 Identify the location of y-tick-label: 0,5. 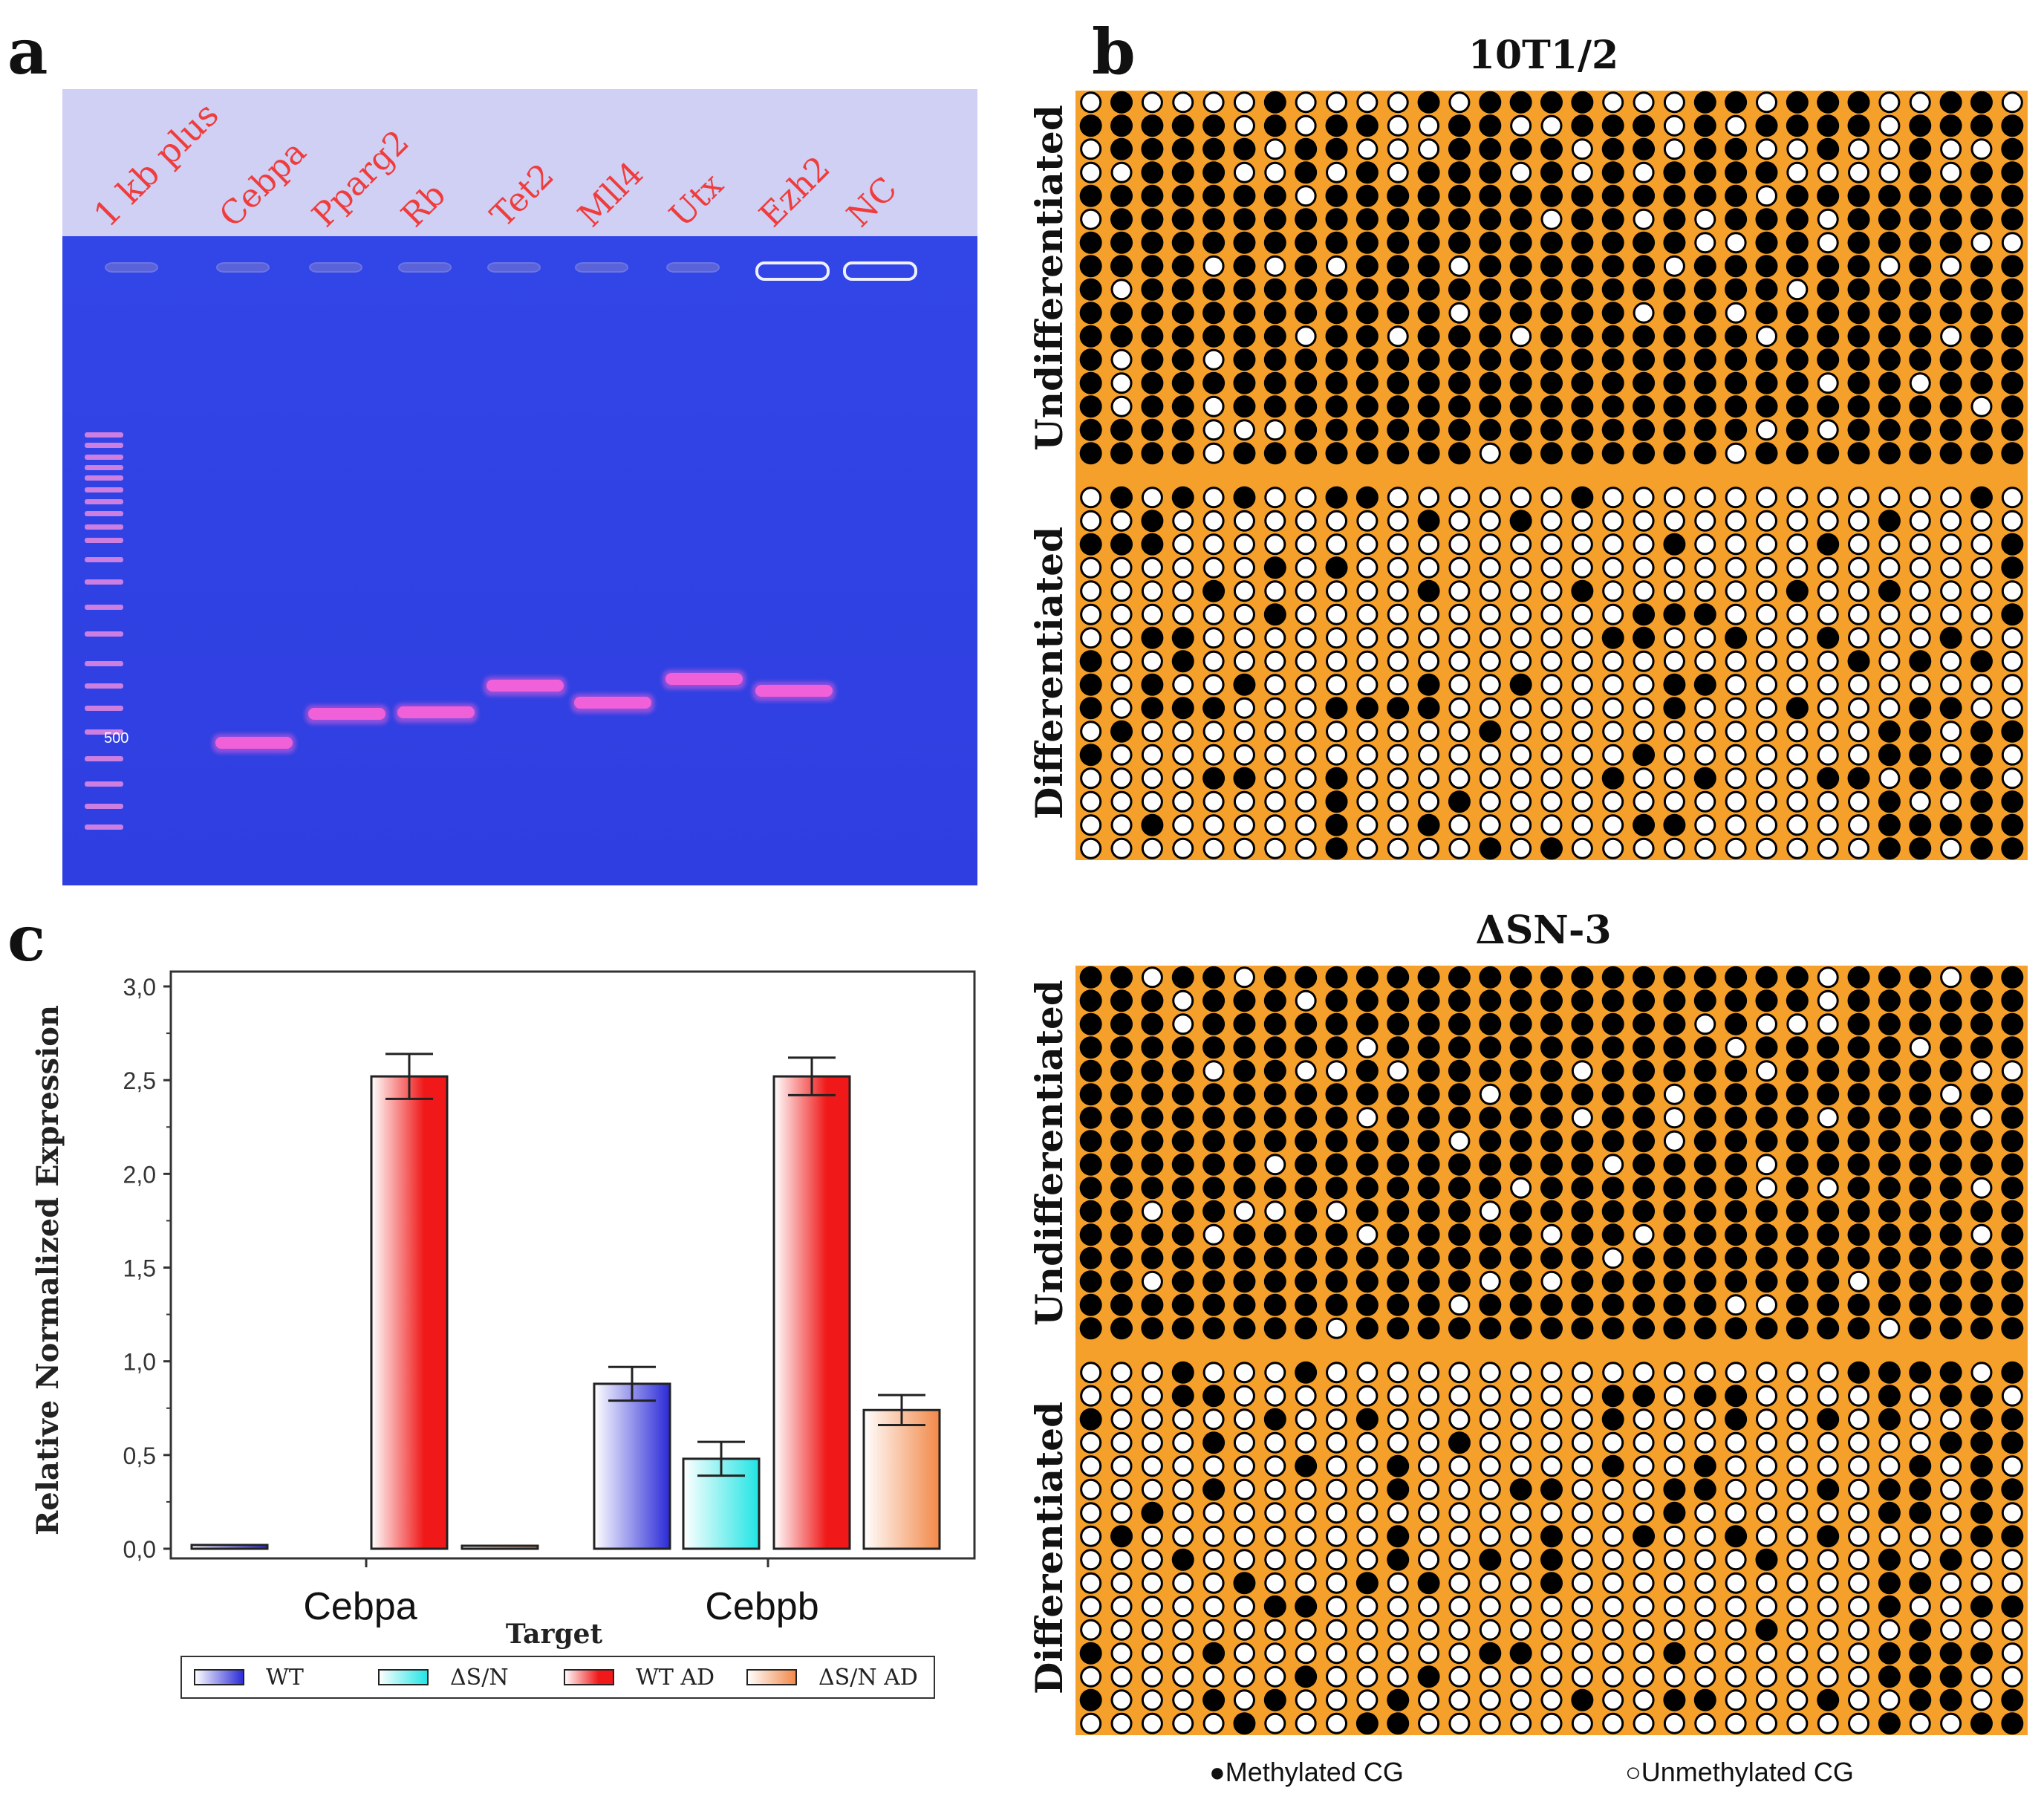
(139, 1456).